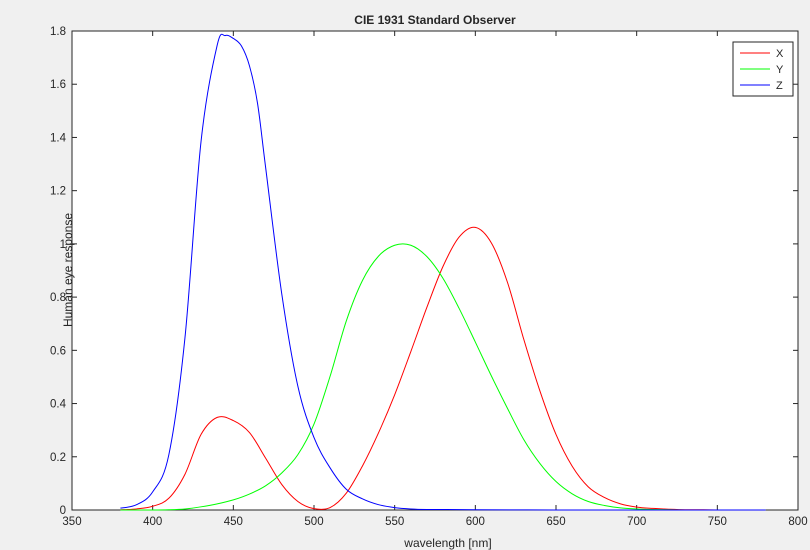  Describe the element at coordinates (58, 138) in the screenshot. I see `y-tick-label: 1.4` at that location.